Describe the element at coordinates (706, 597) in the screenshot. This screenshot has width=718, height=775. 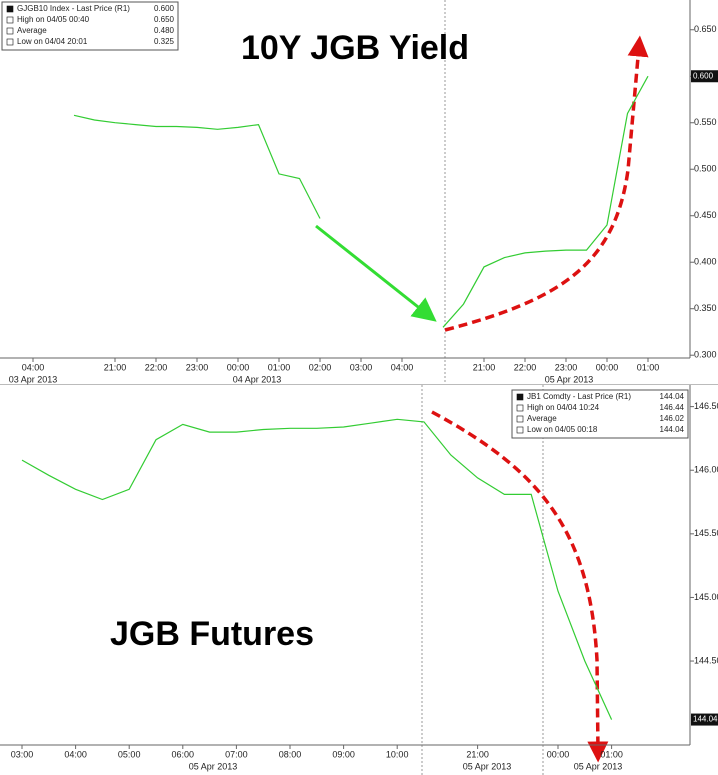
I see `y-tick-label: 145.00` at that location.